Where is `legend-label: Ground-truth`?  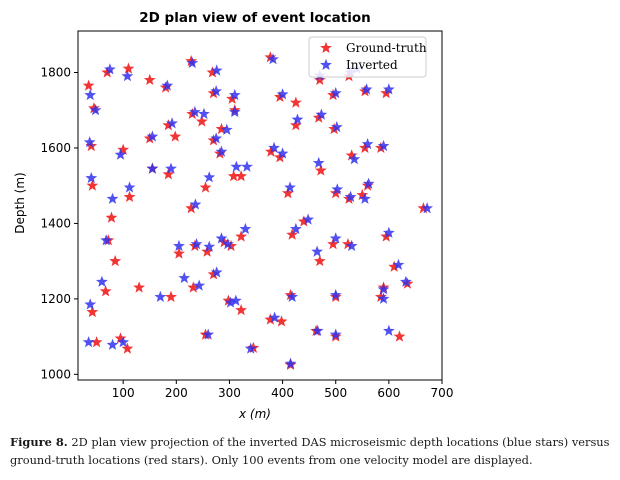 legend-label: Ground-truth is located at coordinates (386, 48).